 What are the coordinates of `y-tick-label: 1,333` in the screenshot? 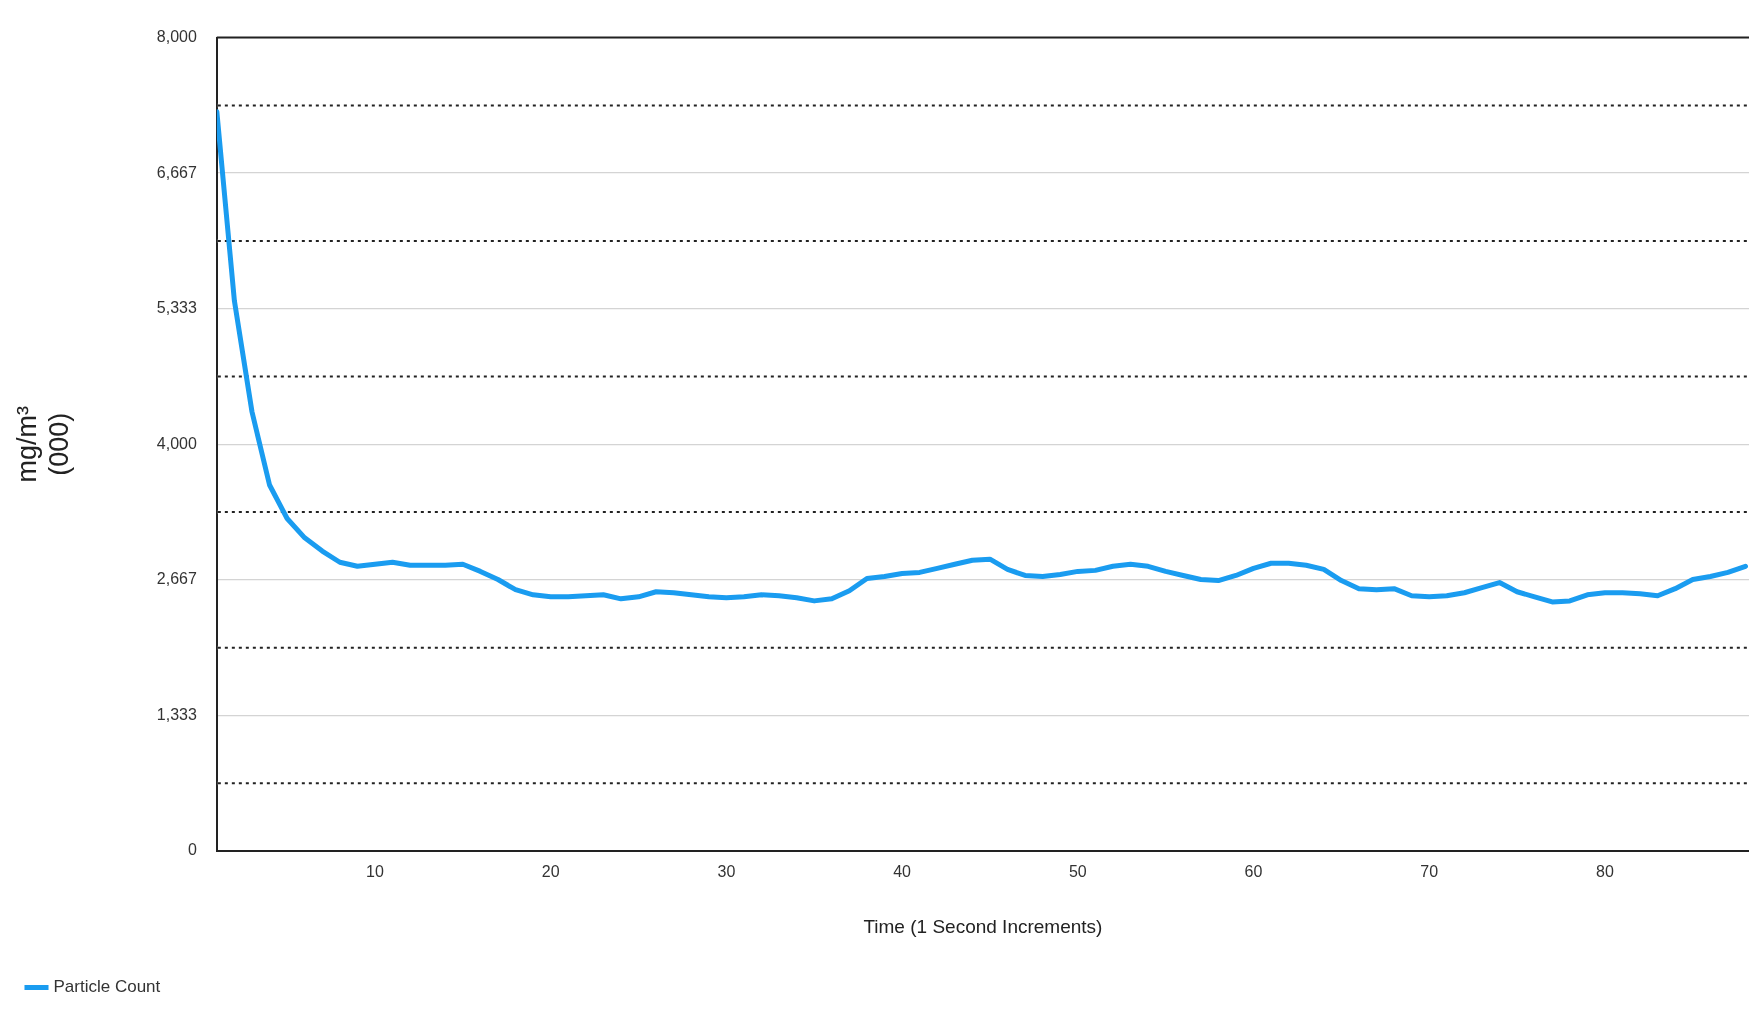 It's located at (176, 714).